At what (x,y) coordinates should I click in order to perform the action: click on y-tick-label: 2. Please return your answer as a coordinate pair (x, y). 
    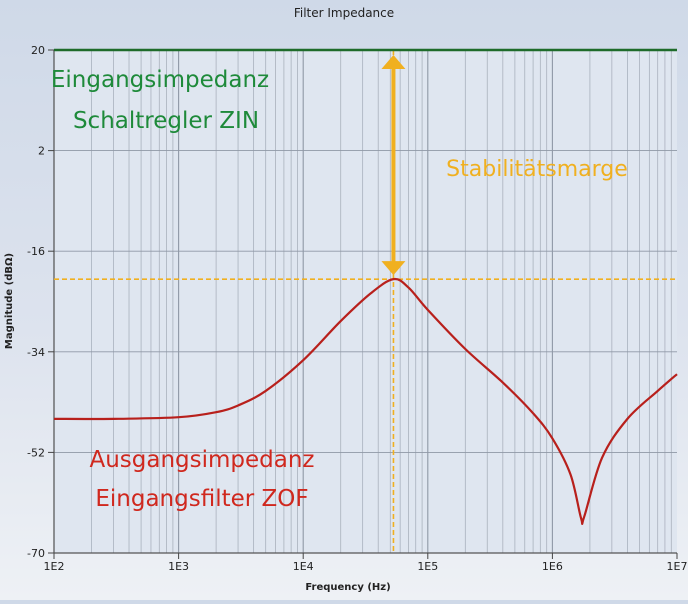
    Looking at the image, I should click on (41, 151).